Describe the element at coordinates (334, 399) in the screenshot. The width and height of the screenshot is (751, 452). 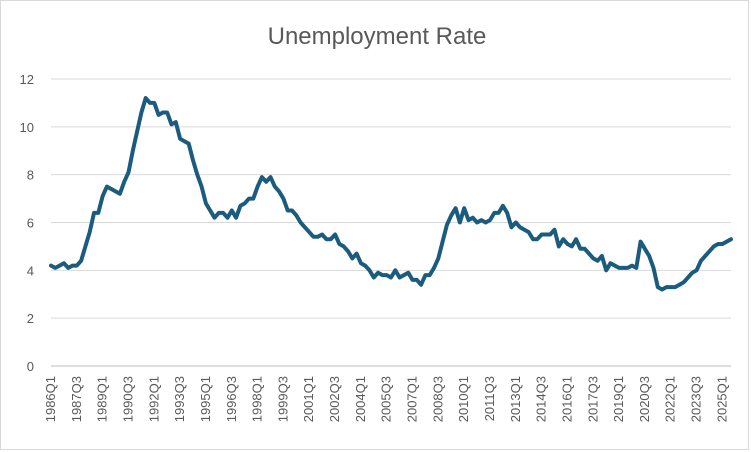
I see `x-tick-label: 2002Q3` at that location.